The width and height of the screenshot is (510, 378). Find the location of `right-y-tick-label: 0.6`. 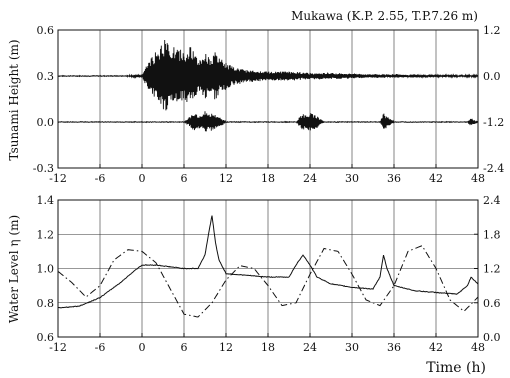

right-y-tick-label: 0.6 is located at coordinates (492, 303).